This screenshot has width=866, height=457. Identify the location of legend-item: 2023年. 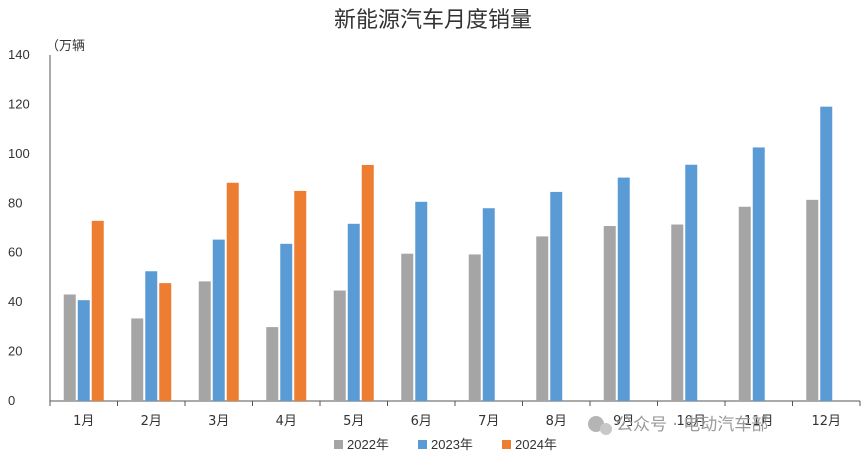
(445, 444).